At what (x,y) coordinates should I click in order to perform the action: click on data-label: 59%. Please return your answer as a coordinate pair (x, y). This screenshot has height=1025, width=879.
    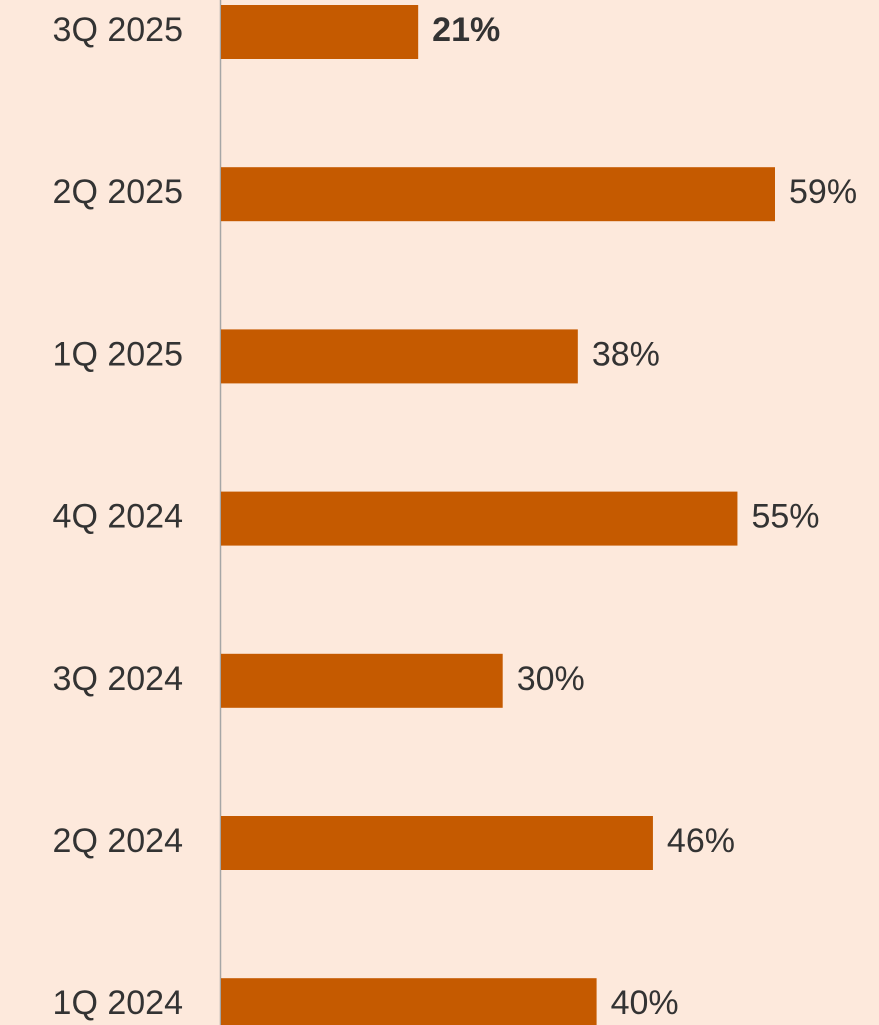
    Looking at the image, I should click on (823, 192).